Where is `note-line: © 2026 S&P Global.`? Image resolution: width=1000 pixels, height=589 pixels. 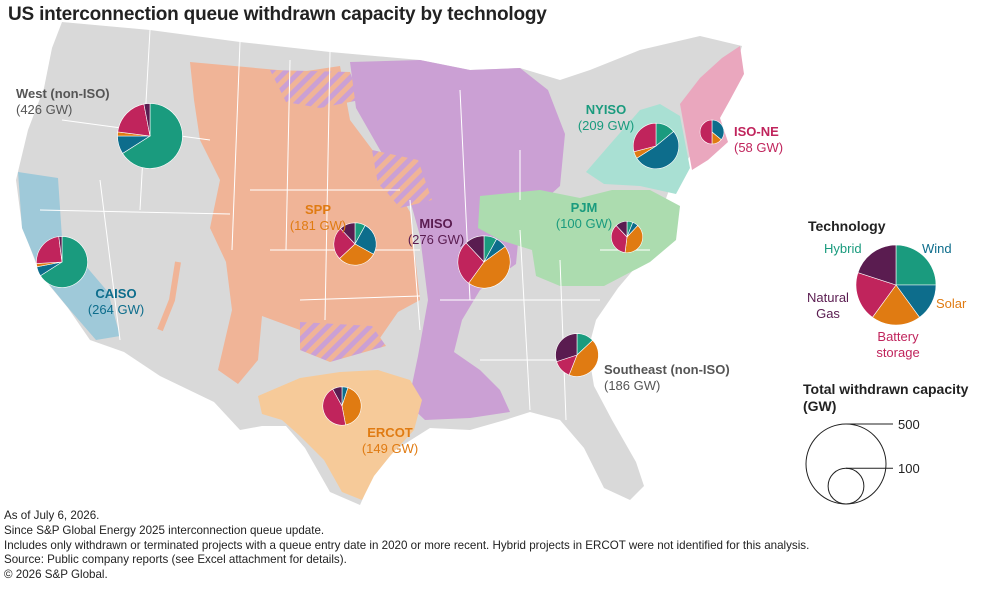 note-line: © 2026 S&P Global. is located at coordinates (56, 575).